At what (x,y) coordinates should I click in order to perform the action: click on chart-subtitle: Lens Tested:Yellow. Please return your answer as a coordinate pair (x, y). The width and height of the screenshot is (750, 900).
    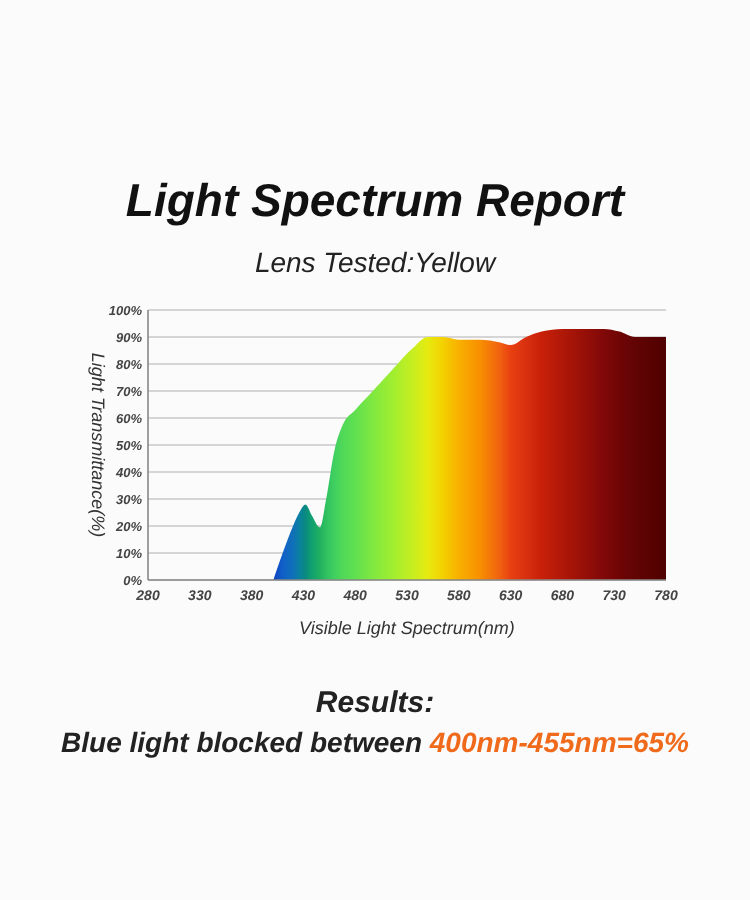
    Looking at the image, I should click on (375, 262).